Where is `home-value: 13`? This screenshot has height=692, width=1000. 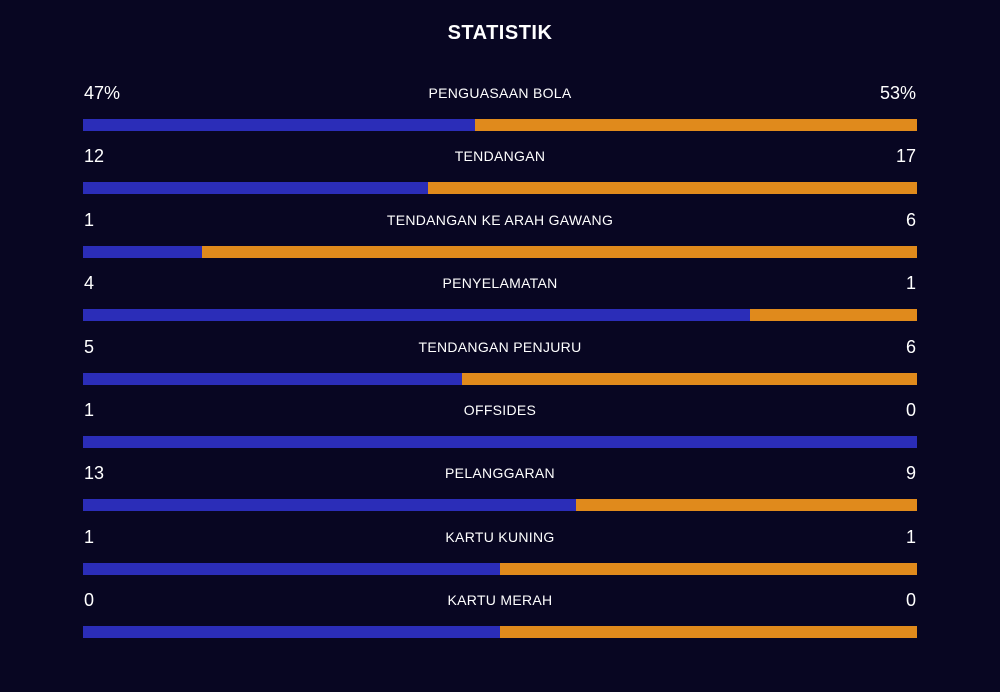 home-value: 13 is located at coordinates (94, 473).